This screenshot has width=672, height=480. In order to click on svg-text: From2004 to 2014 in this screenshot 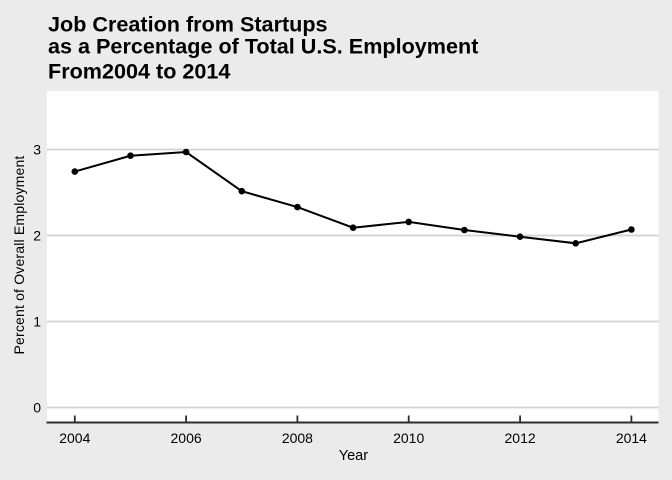, I will do `click(139, 71)`.